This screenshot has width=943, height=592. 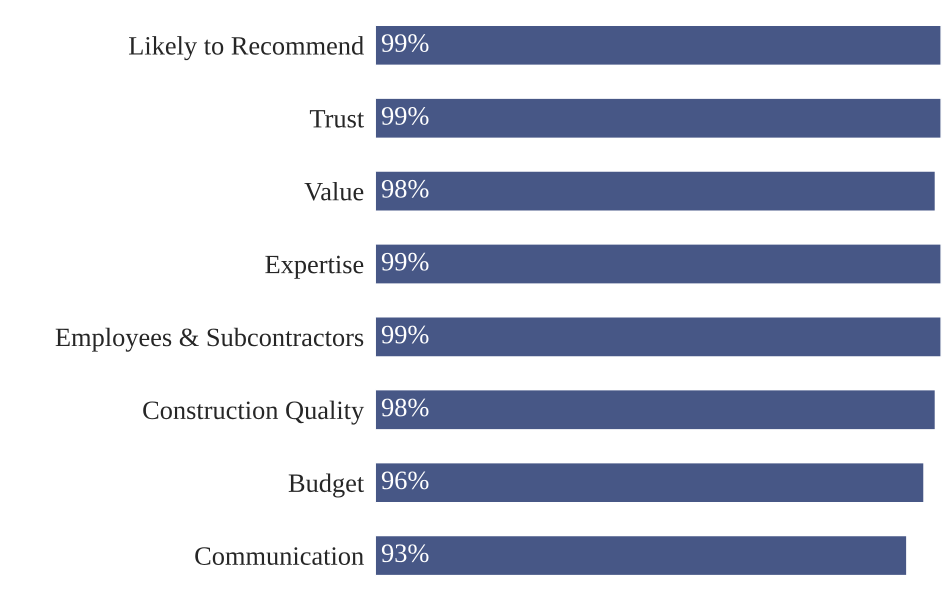 I want to click on data-label: 96%, so click(x=405, y=480).